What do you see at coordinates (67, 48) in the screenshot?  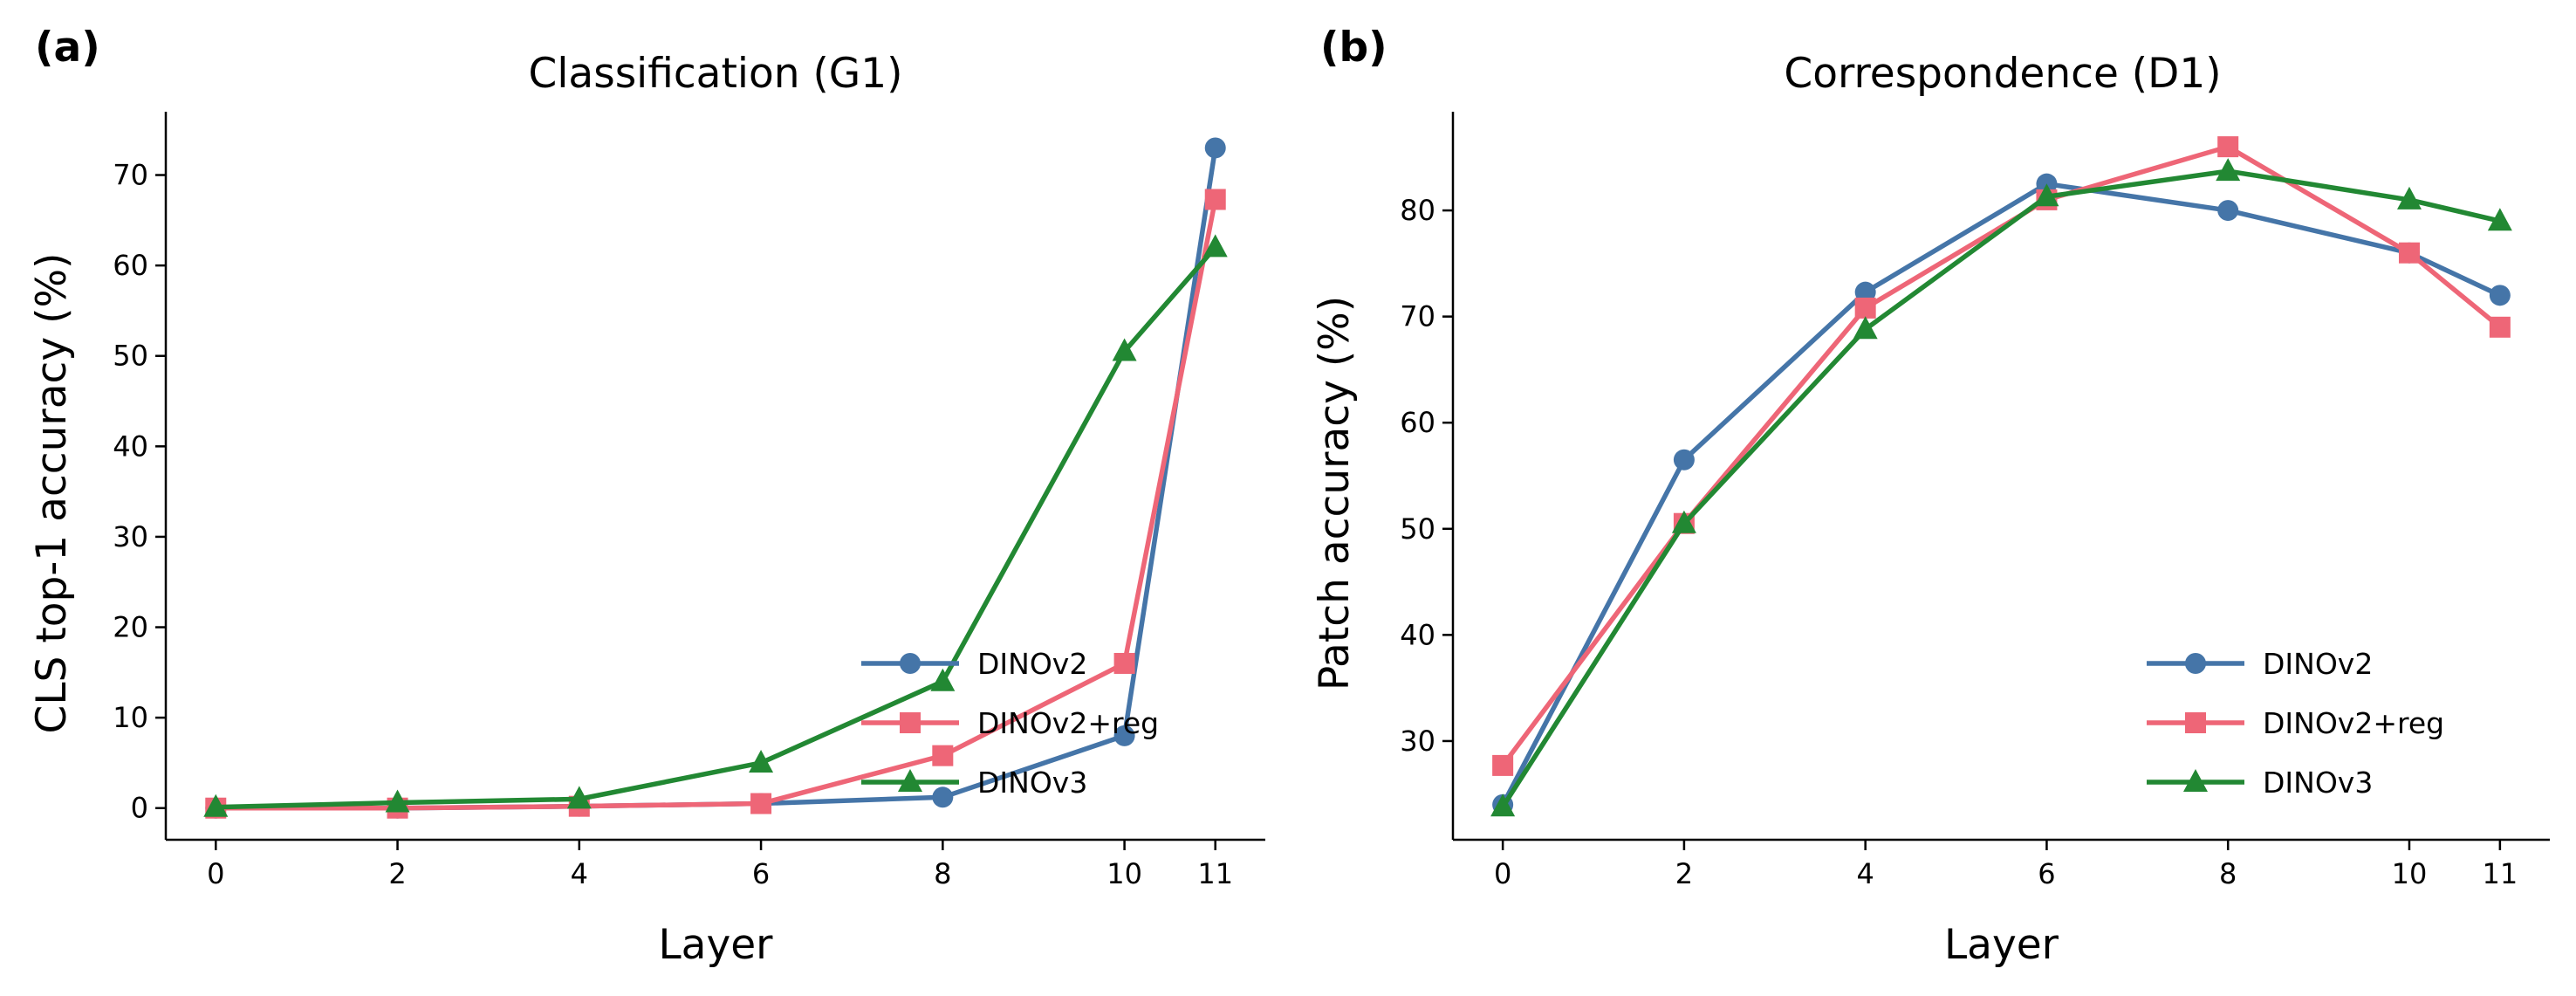 I see `panel-label: (a)` at bounding box center [67, 48].